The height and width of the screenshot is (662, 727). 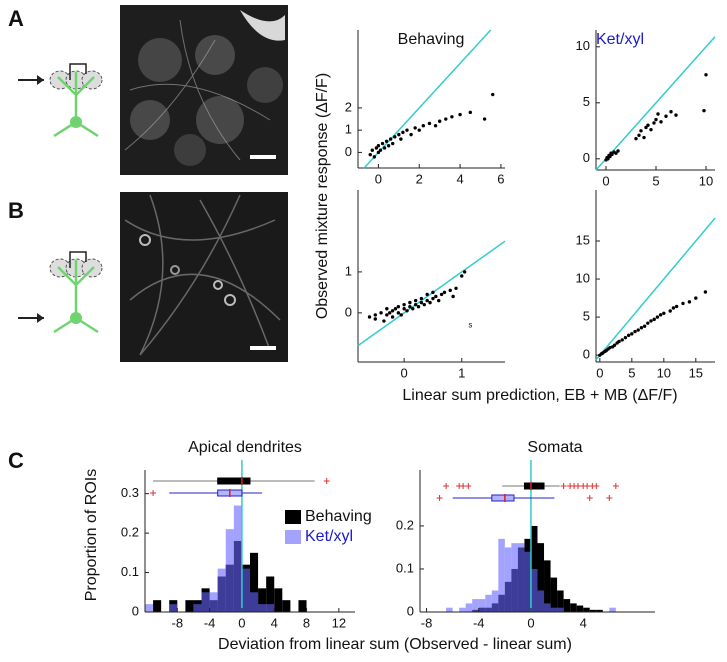 I want to click on x-tick-label: -8, so click(x=427, y=622).